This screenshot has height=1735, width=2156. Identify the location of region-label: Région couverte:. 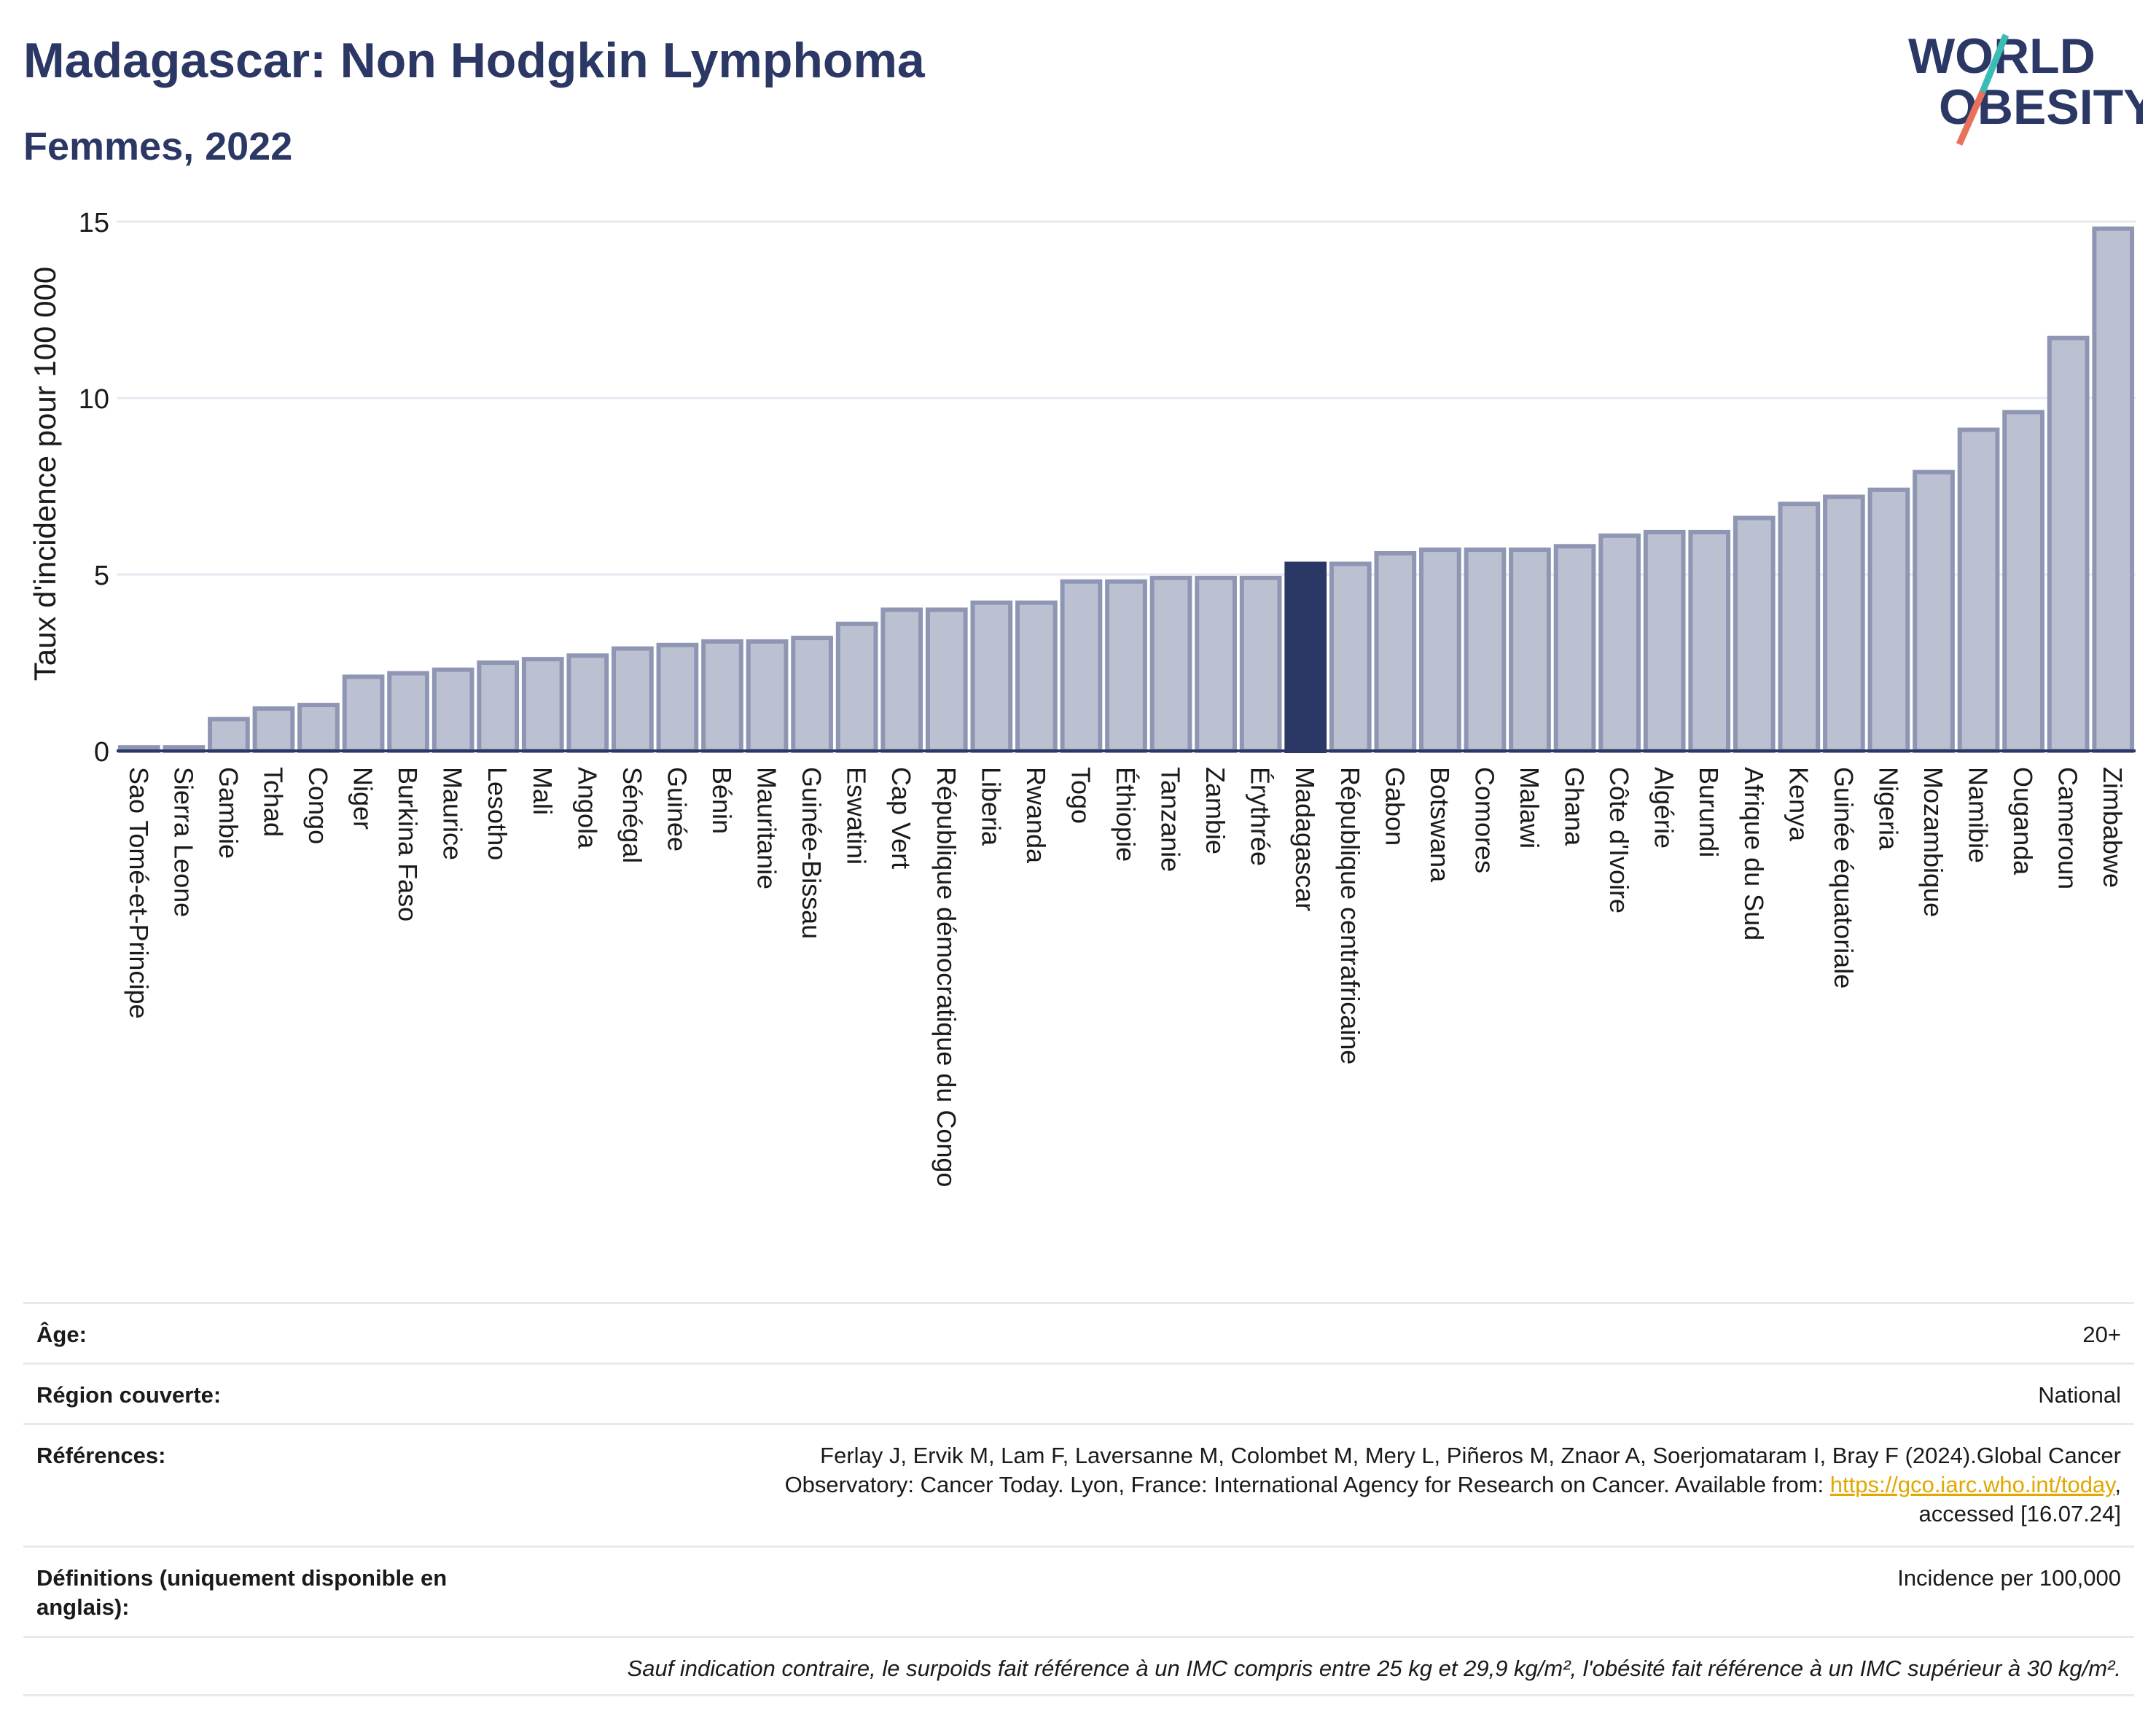
(129, 1395).